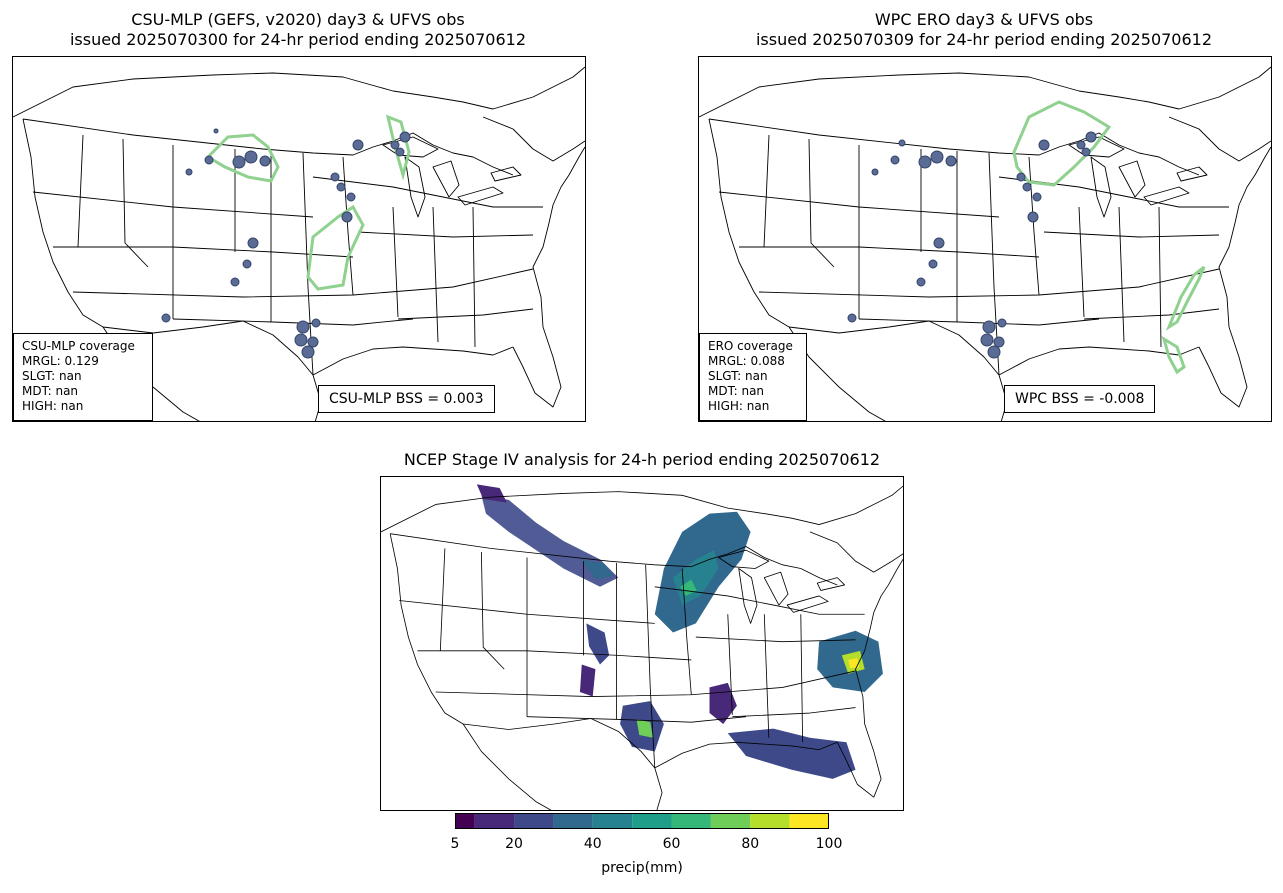  Describe the element at coordinates (1173, 355) in the screenshot. I see `wpc-mrgl-contour-florida` at that location.